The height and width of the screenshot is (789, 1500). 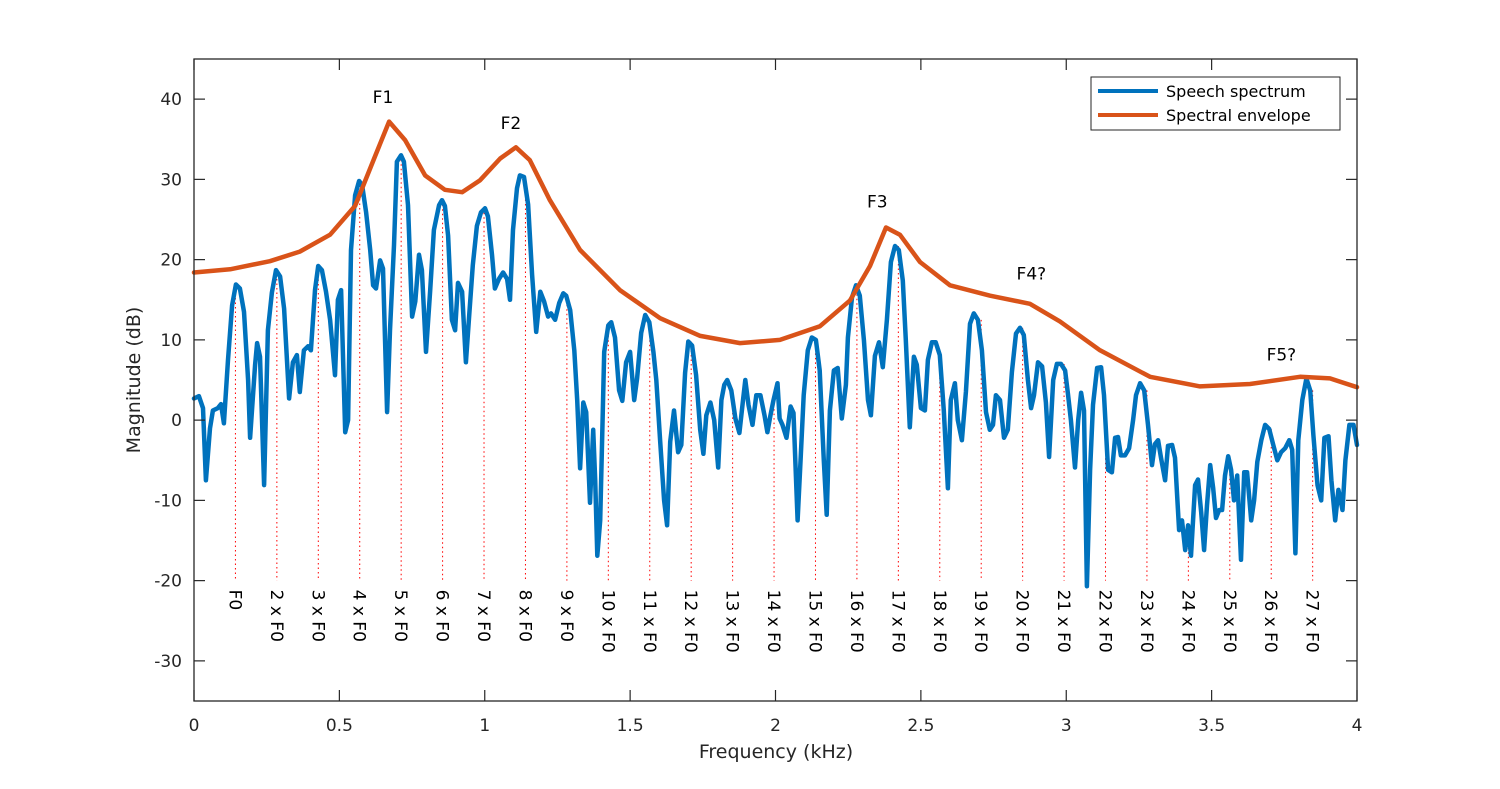 What do you see at coordinates (1211, 726) in the screenshot?
I see `x-tick-label: 3.5` at bounding box center [1211, 726].